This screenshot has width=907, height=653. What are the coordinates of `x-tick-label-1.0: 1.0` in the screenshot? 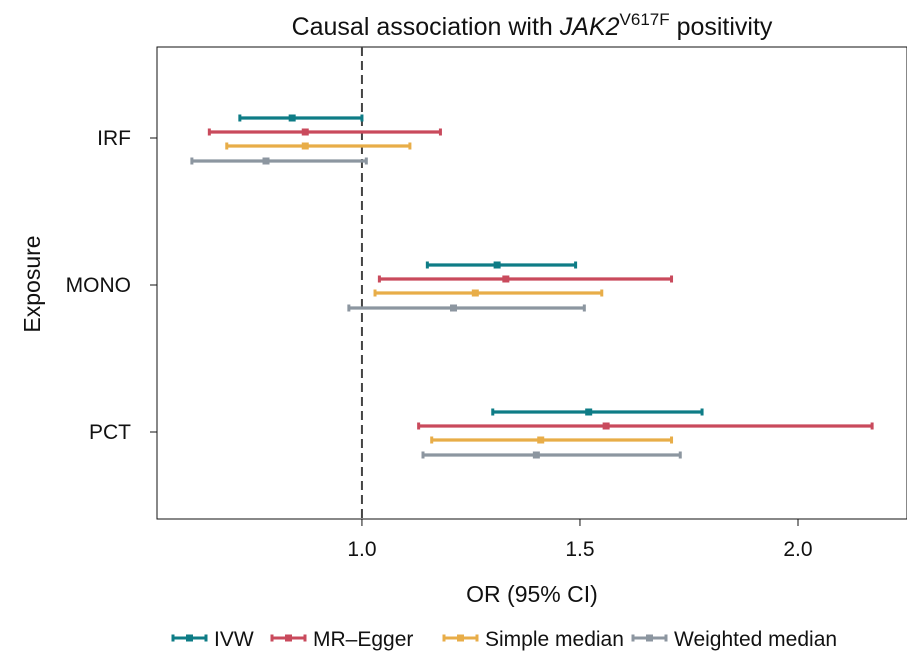 It's located at (361, 549).